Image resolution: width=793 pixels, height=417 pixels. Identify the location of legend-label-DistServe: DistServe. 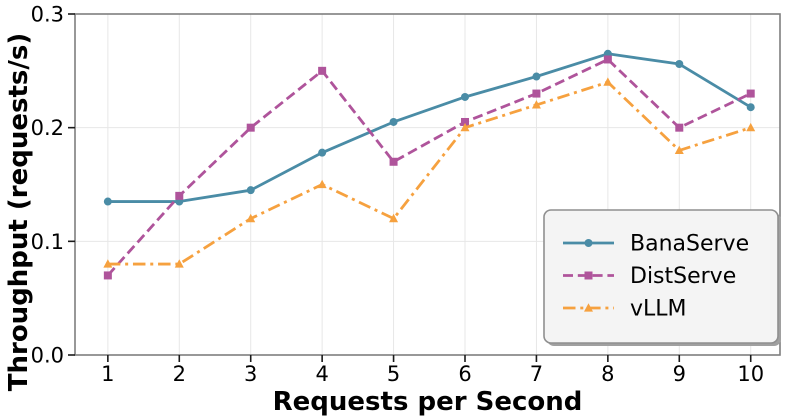
(683, 276).